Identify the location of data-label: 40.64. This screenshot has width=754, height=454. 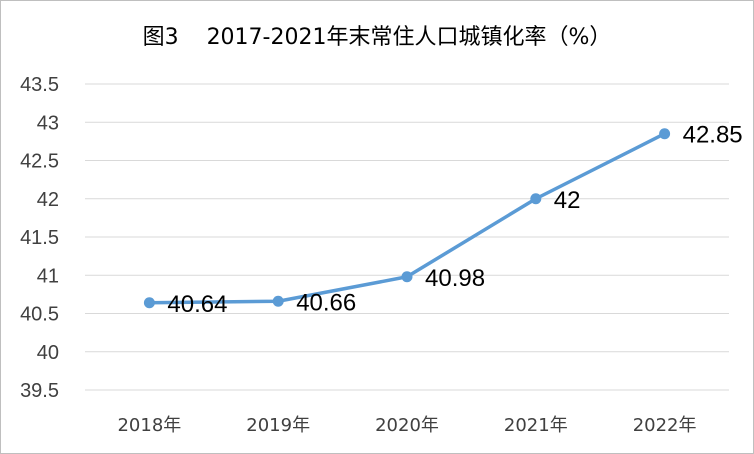
(197, 304).